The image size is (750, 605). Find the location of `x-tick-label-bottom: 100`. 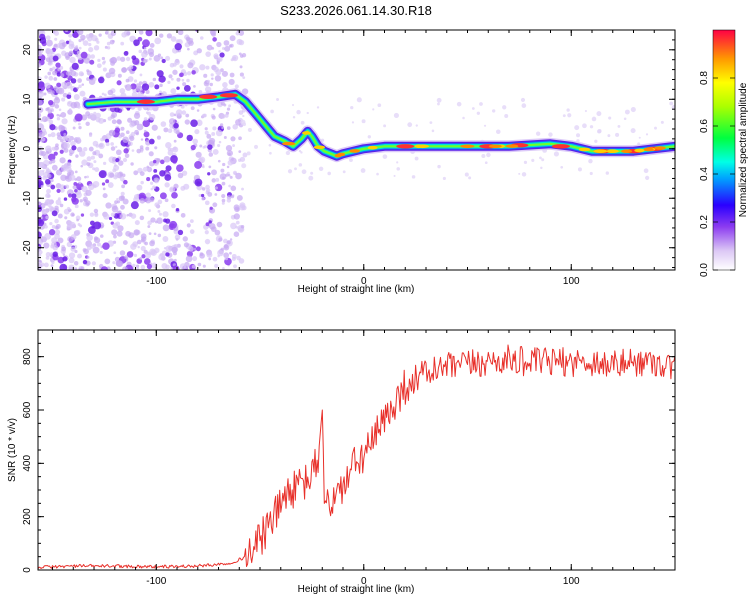

x-tick-label-bottom: 100 is located at coordinates (571, 581).